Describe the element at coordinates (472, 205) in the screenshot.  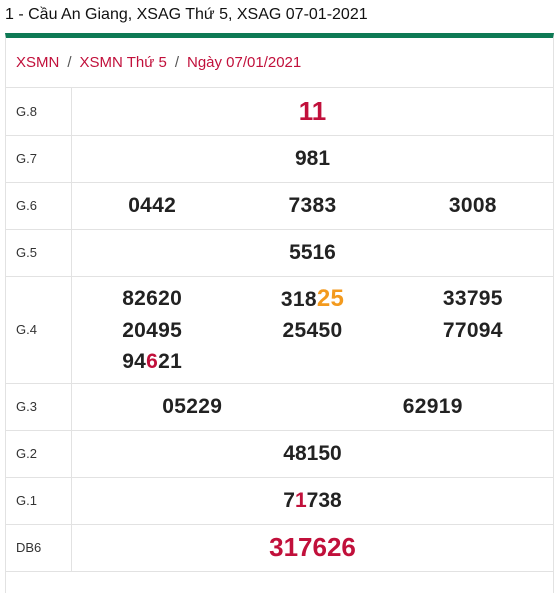
I see `prize-number: 3008` at that location.